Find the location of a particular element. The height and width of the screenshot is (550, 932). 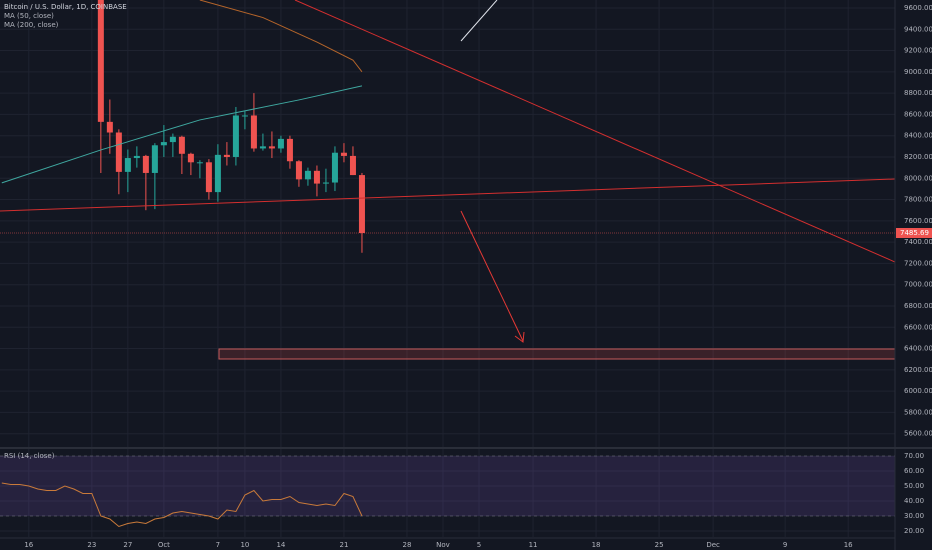

y-tick-label: 7600.00 is located at coordinates (918, 221).